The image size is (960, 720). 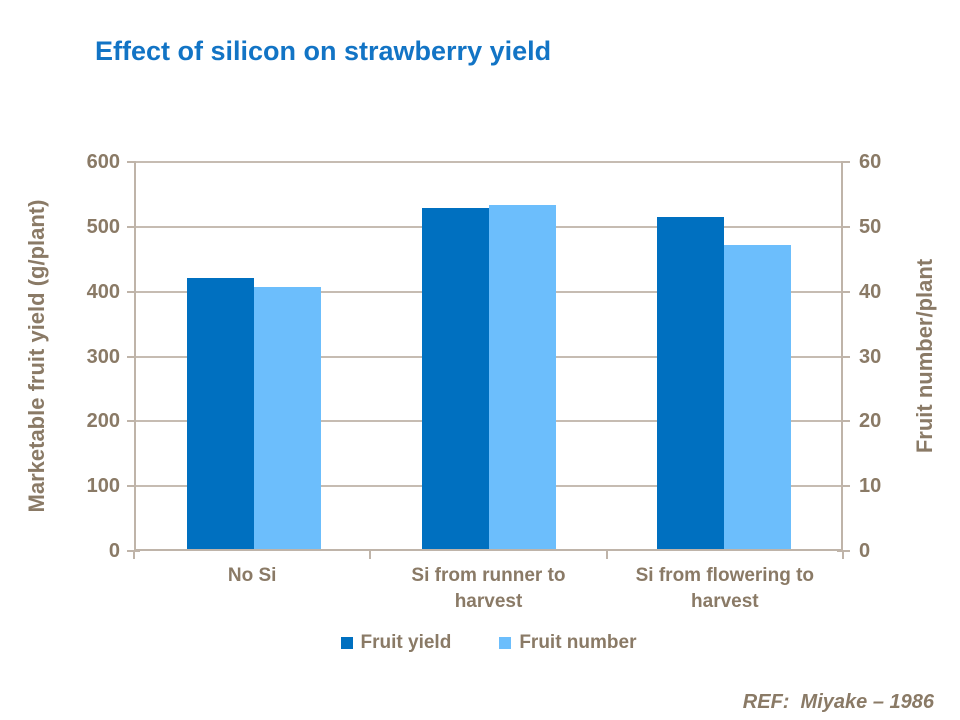 I want to click on legend-item: Fruit yield, so click(x=396, y=643).